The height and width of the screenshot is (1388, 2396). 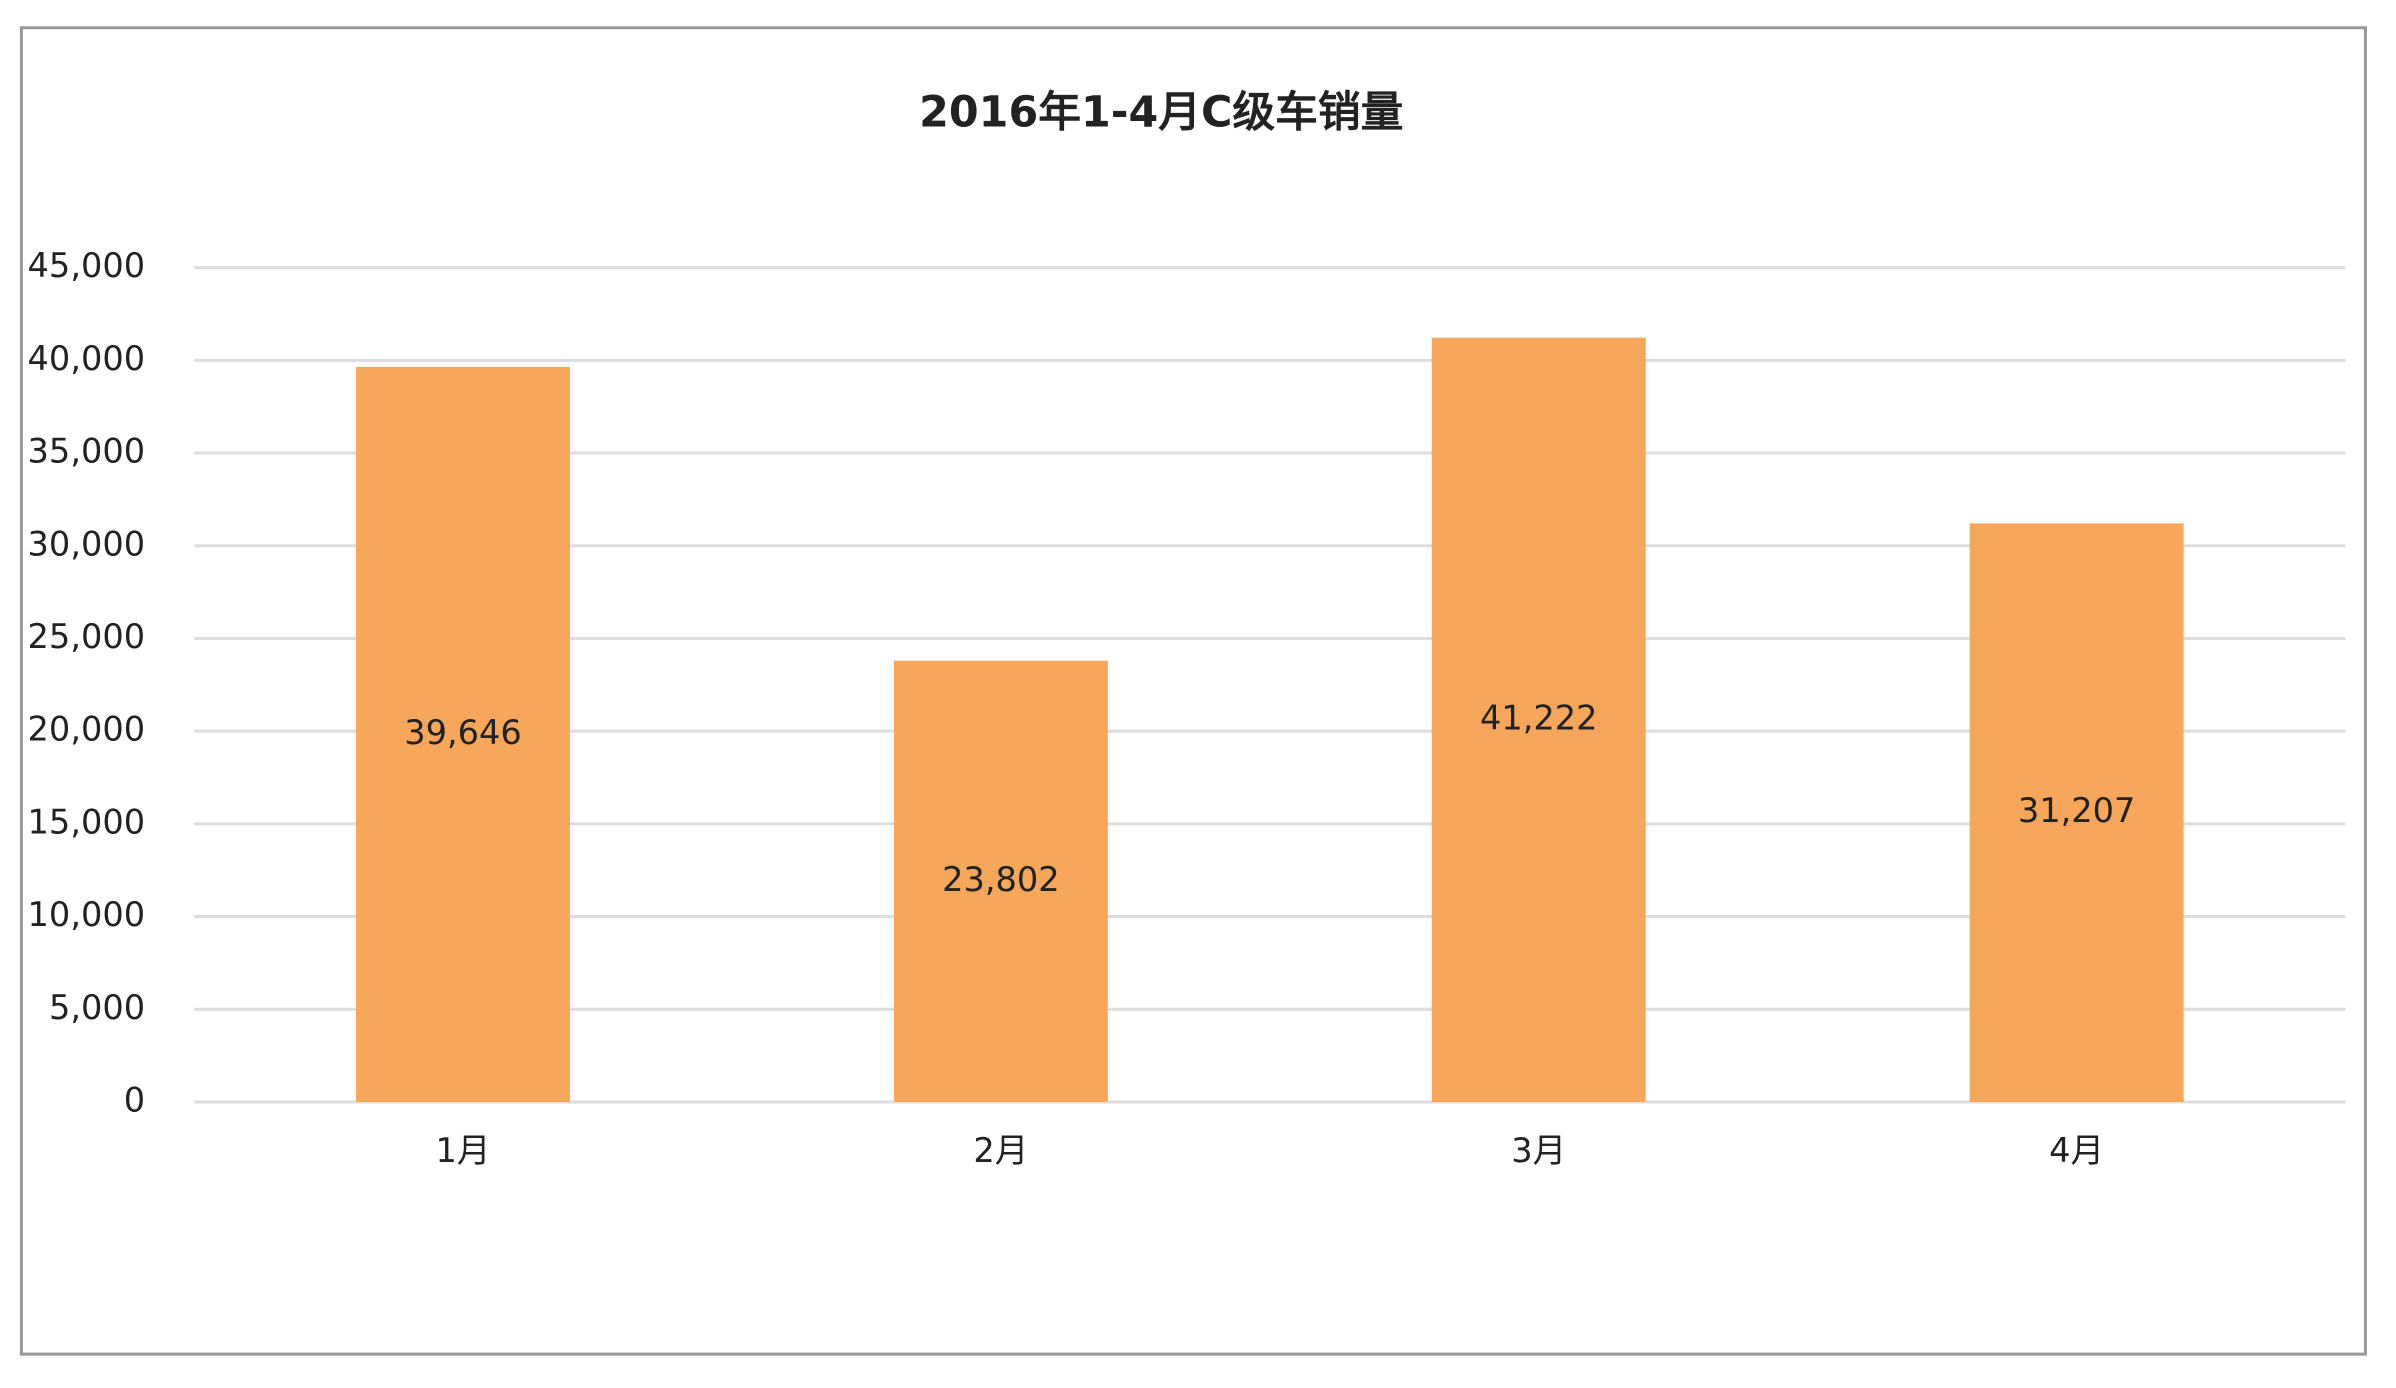 I want to click on x-tick-label: 1月, so click(x=463, y=1150).